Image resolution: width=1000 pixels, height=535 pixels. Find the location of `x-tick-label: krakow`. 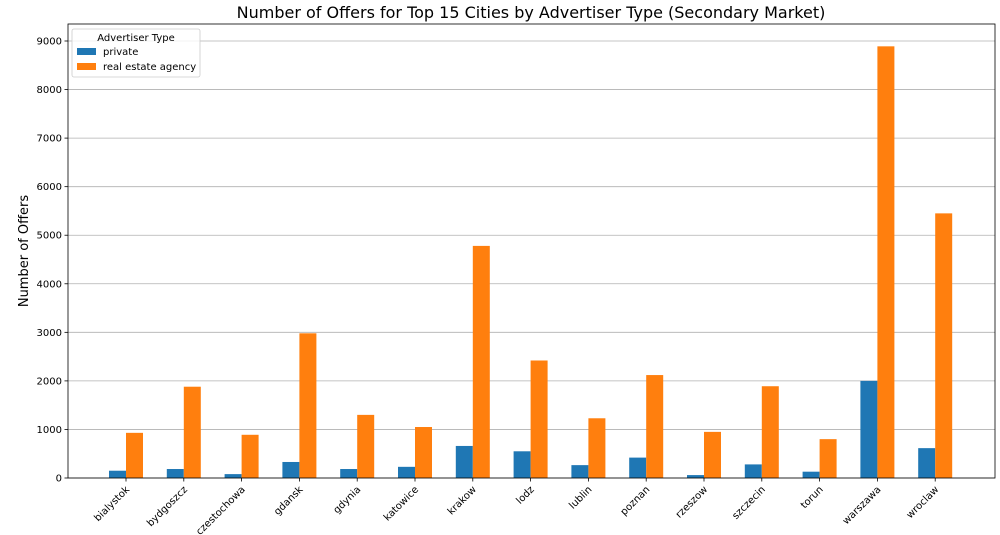

x-tick-label: krakow is located at coordinates (462, 500).